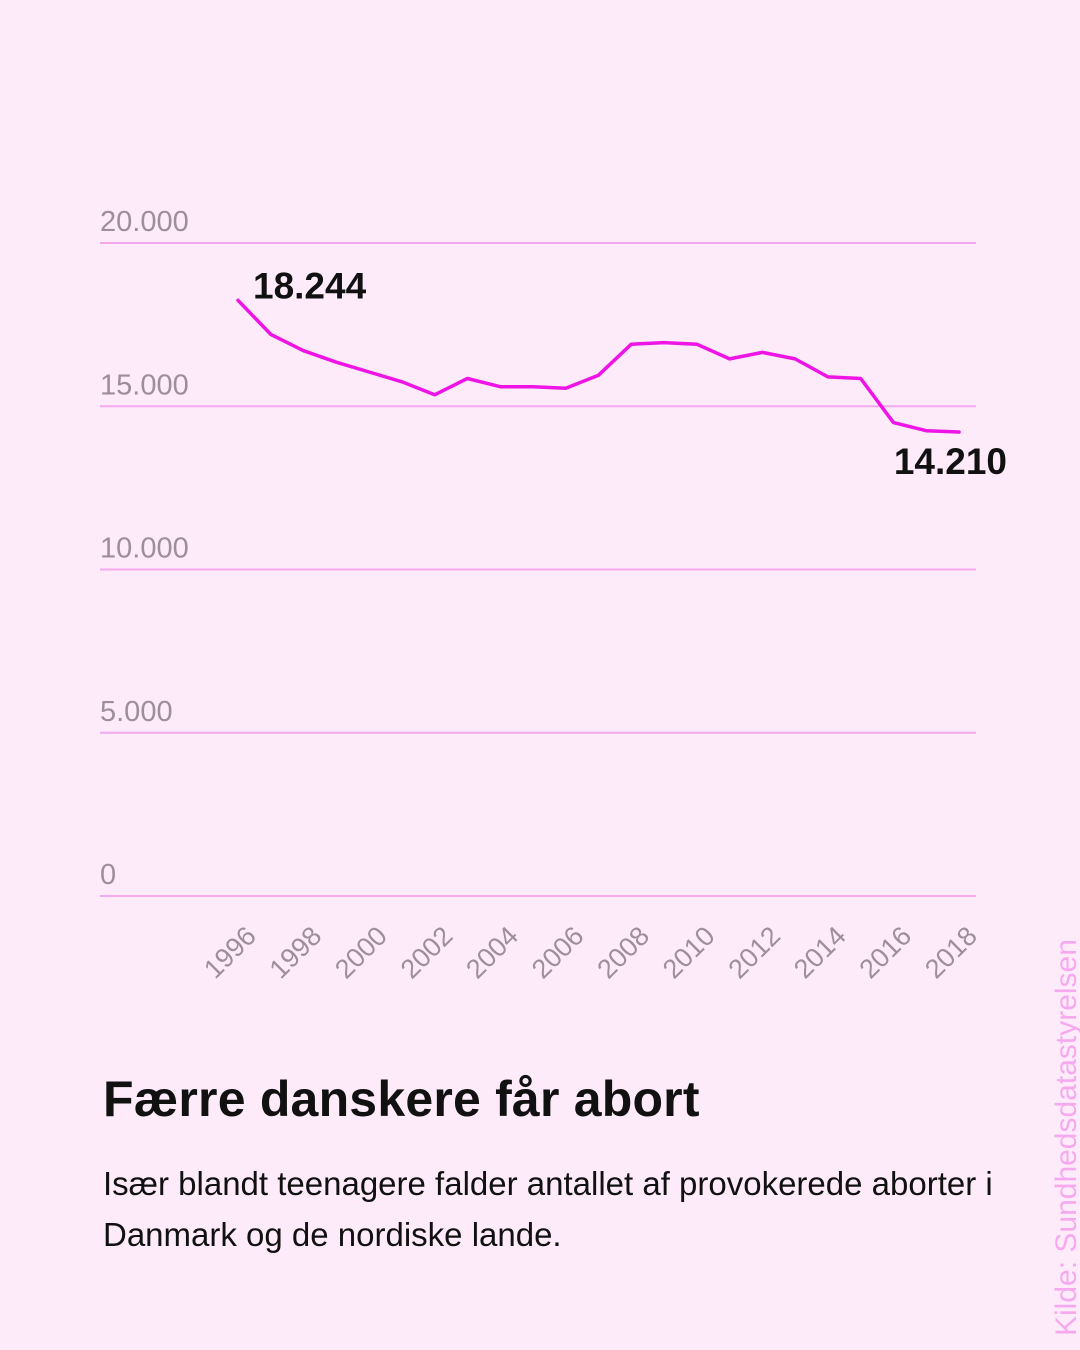 Image resolution: width=1080 pixels, height=1350 pixels. Describe the element at coordinates (951, 953) in the screenshot. I see `x-tick-label: 2018` at that location.